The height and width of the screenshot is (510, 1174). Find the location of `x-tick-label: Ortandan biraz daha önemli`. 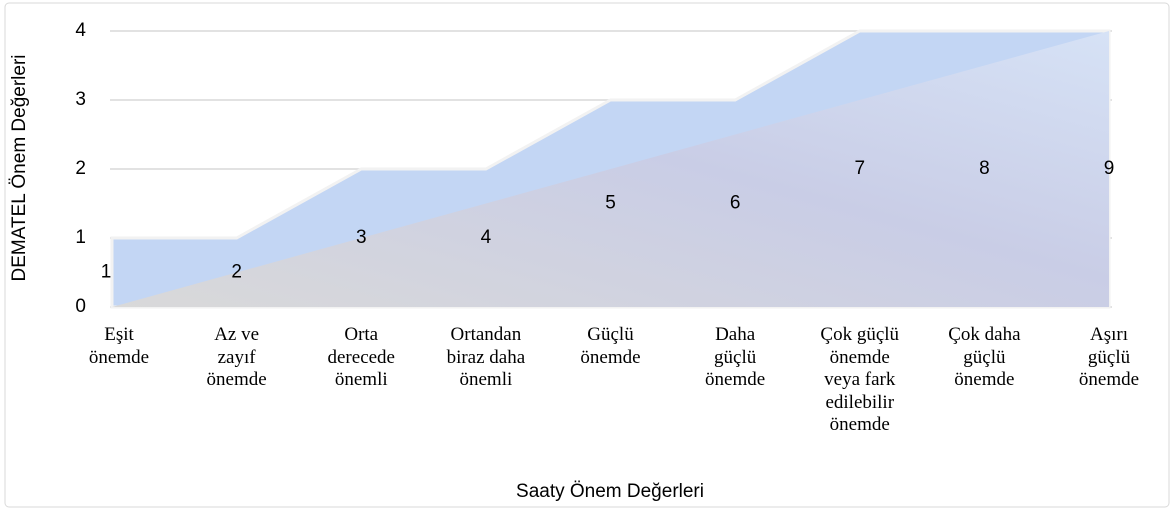

x-tick-label: Ortandan biraz daha önemli is located at coordinates (486, 357).